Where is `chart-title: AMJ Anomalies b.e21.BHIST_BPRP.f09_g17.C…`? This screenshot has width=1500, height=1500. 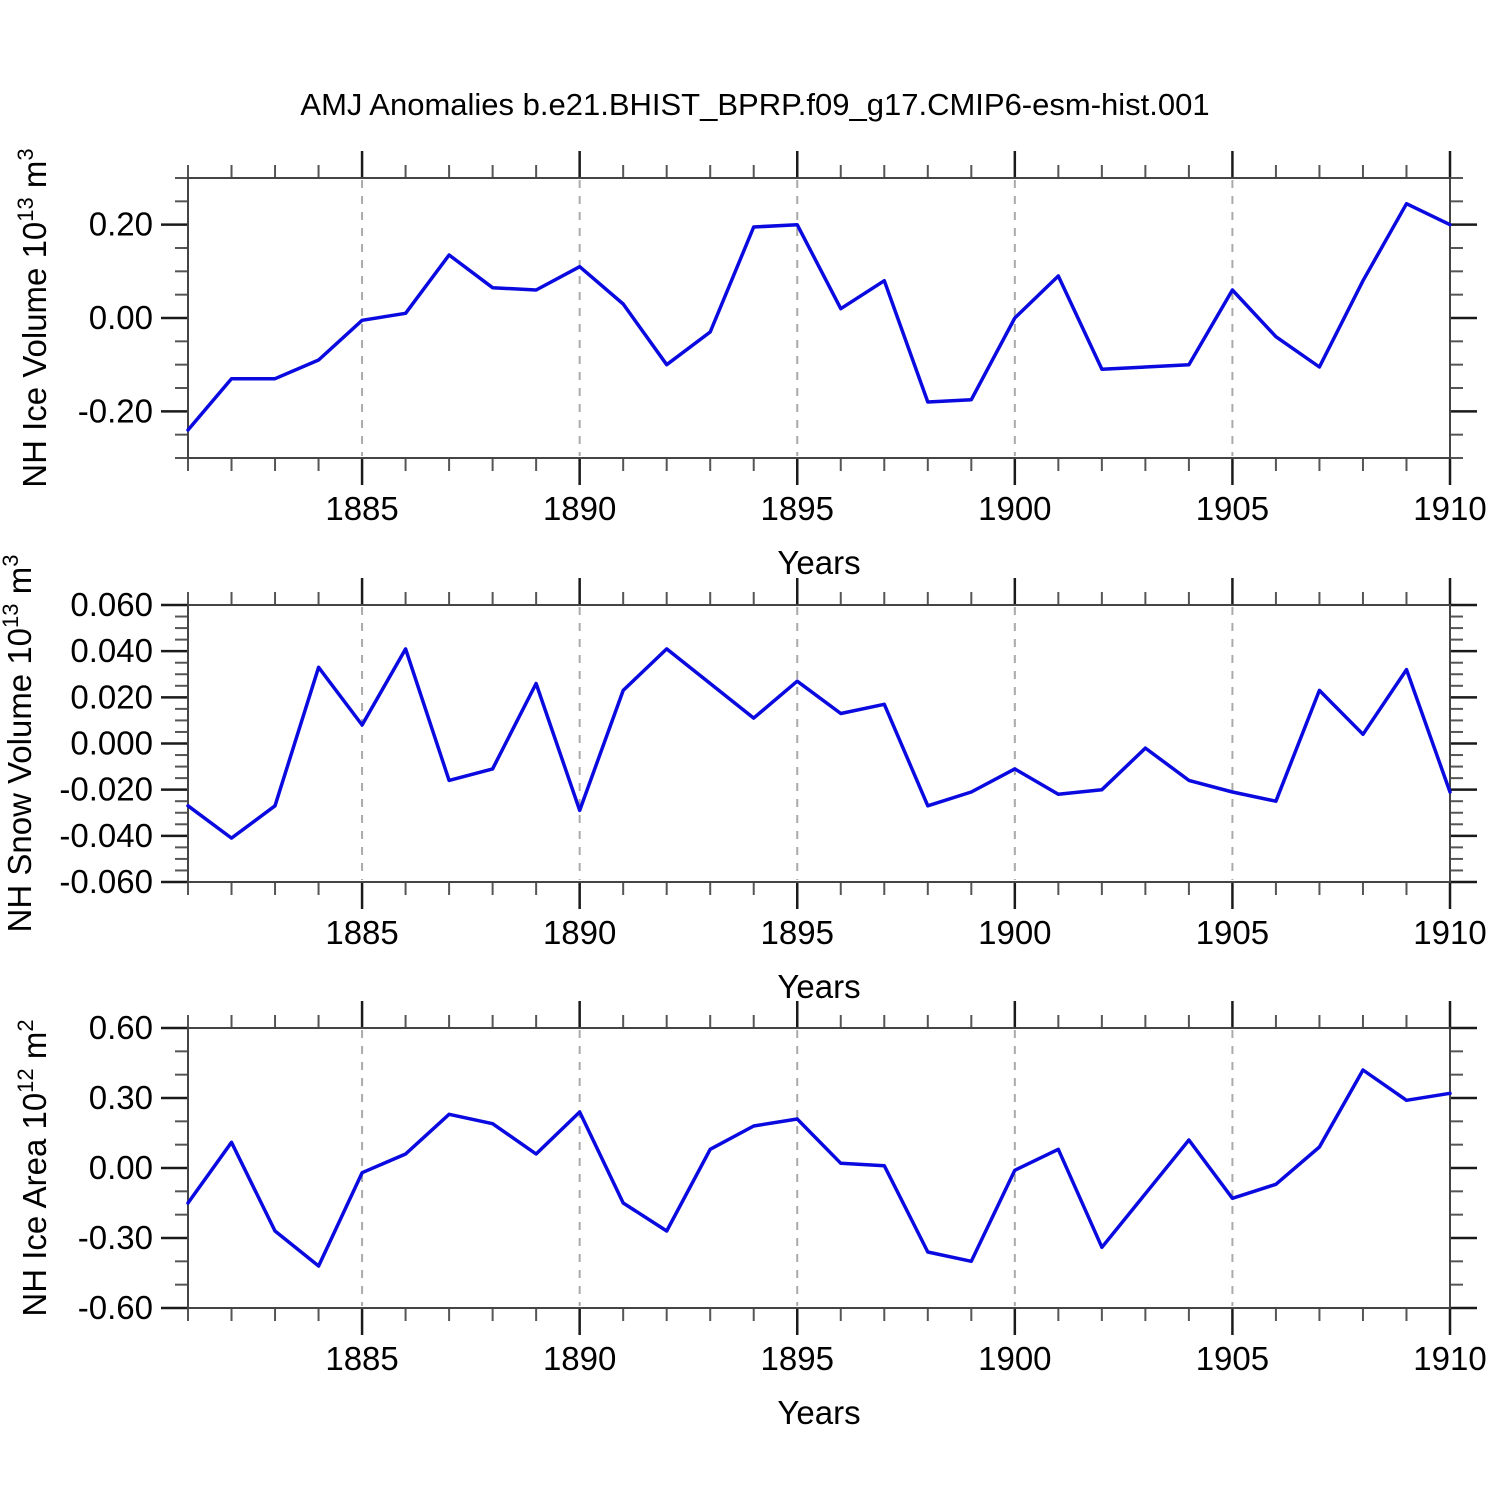 chart-title: AMJ Anomalies b.e21.BHIST_BPRP.f09_g17.C… is located at coordinates (754, 104).